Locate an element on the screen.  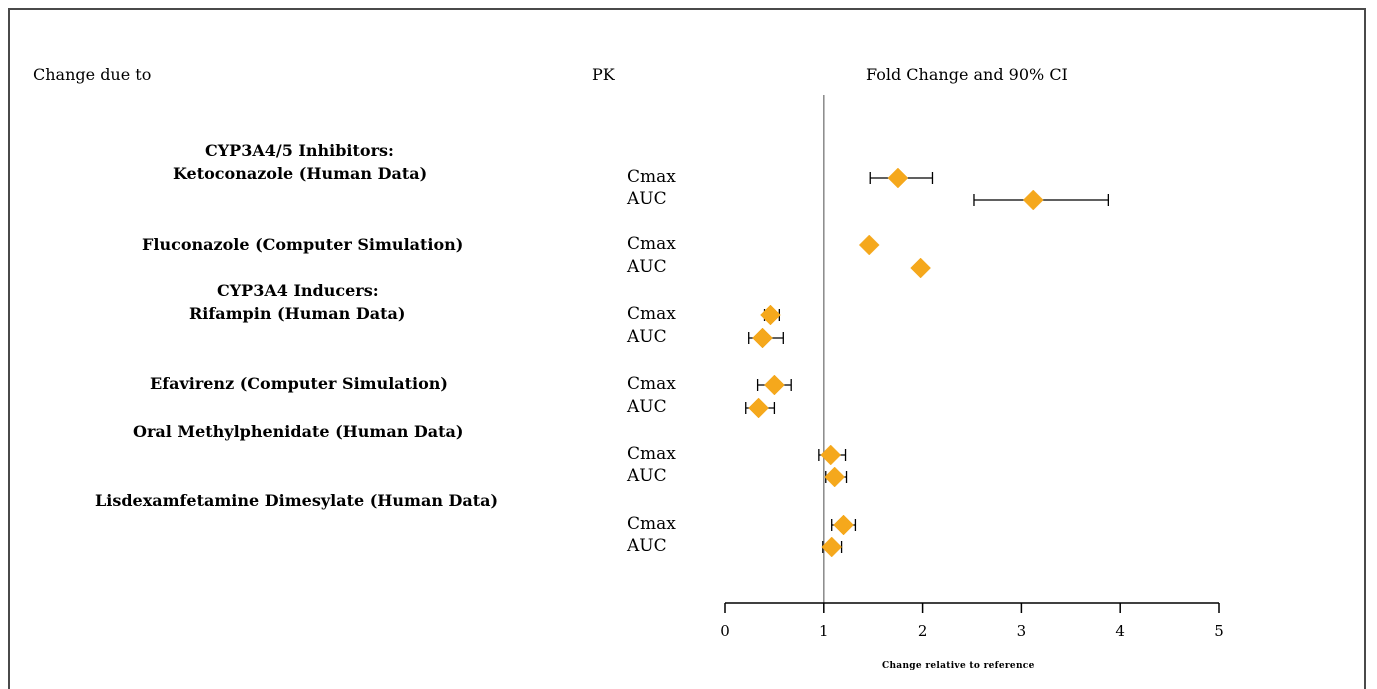
x-tick-label: 5 is located at coordinates (1219, 631).